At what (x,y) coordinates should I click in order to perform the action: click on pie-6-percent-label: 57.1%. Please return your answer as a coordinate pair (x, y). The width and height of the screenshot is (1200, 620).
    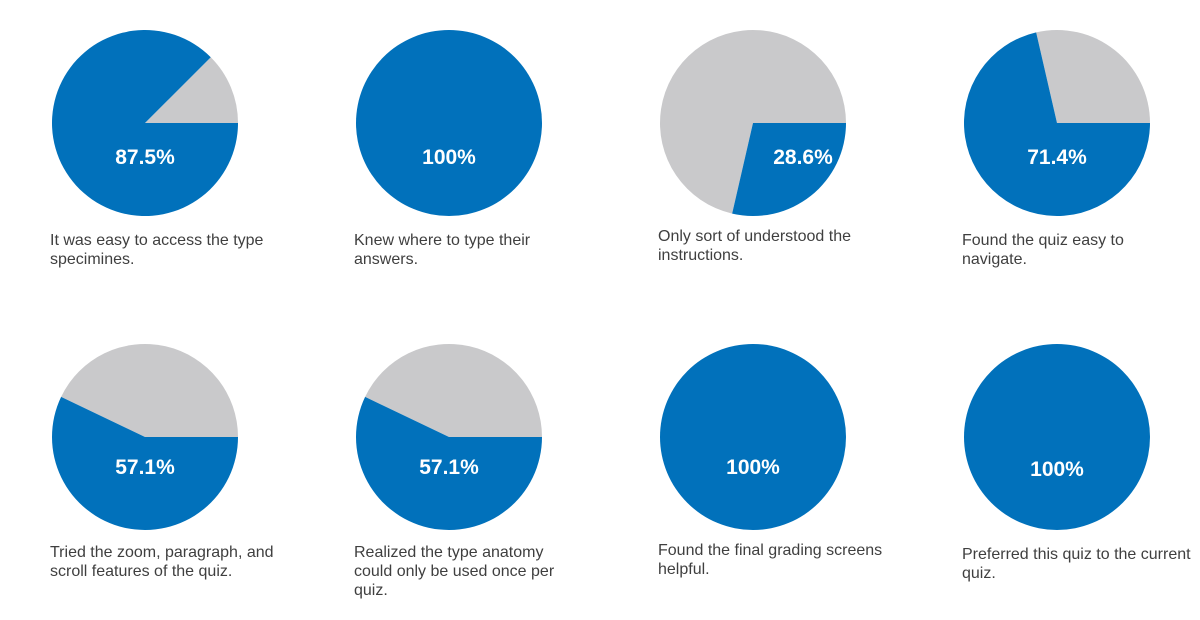
    Looking at the image, I should click on (449, 467).